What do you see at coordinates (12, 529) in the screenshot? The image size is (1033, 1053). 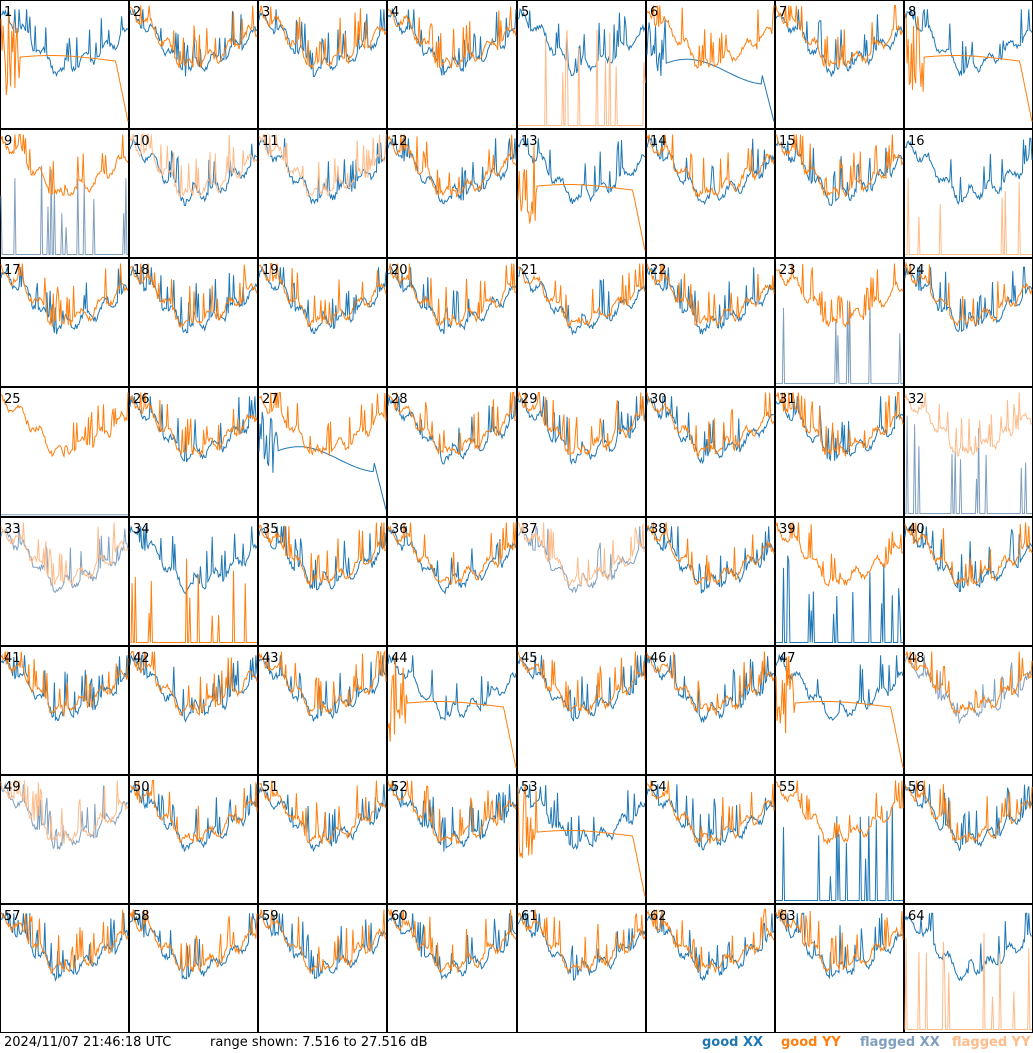 I see `panel-label: 33` at bounding box center [12, 529].